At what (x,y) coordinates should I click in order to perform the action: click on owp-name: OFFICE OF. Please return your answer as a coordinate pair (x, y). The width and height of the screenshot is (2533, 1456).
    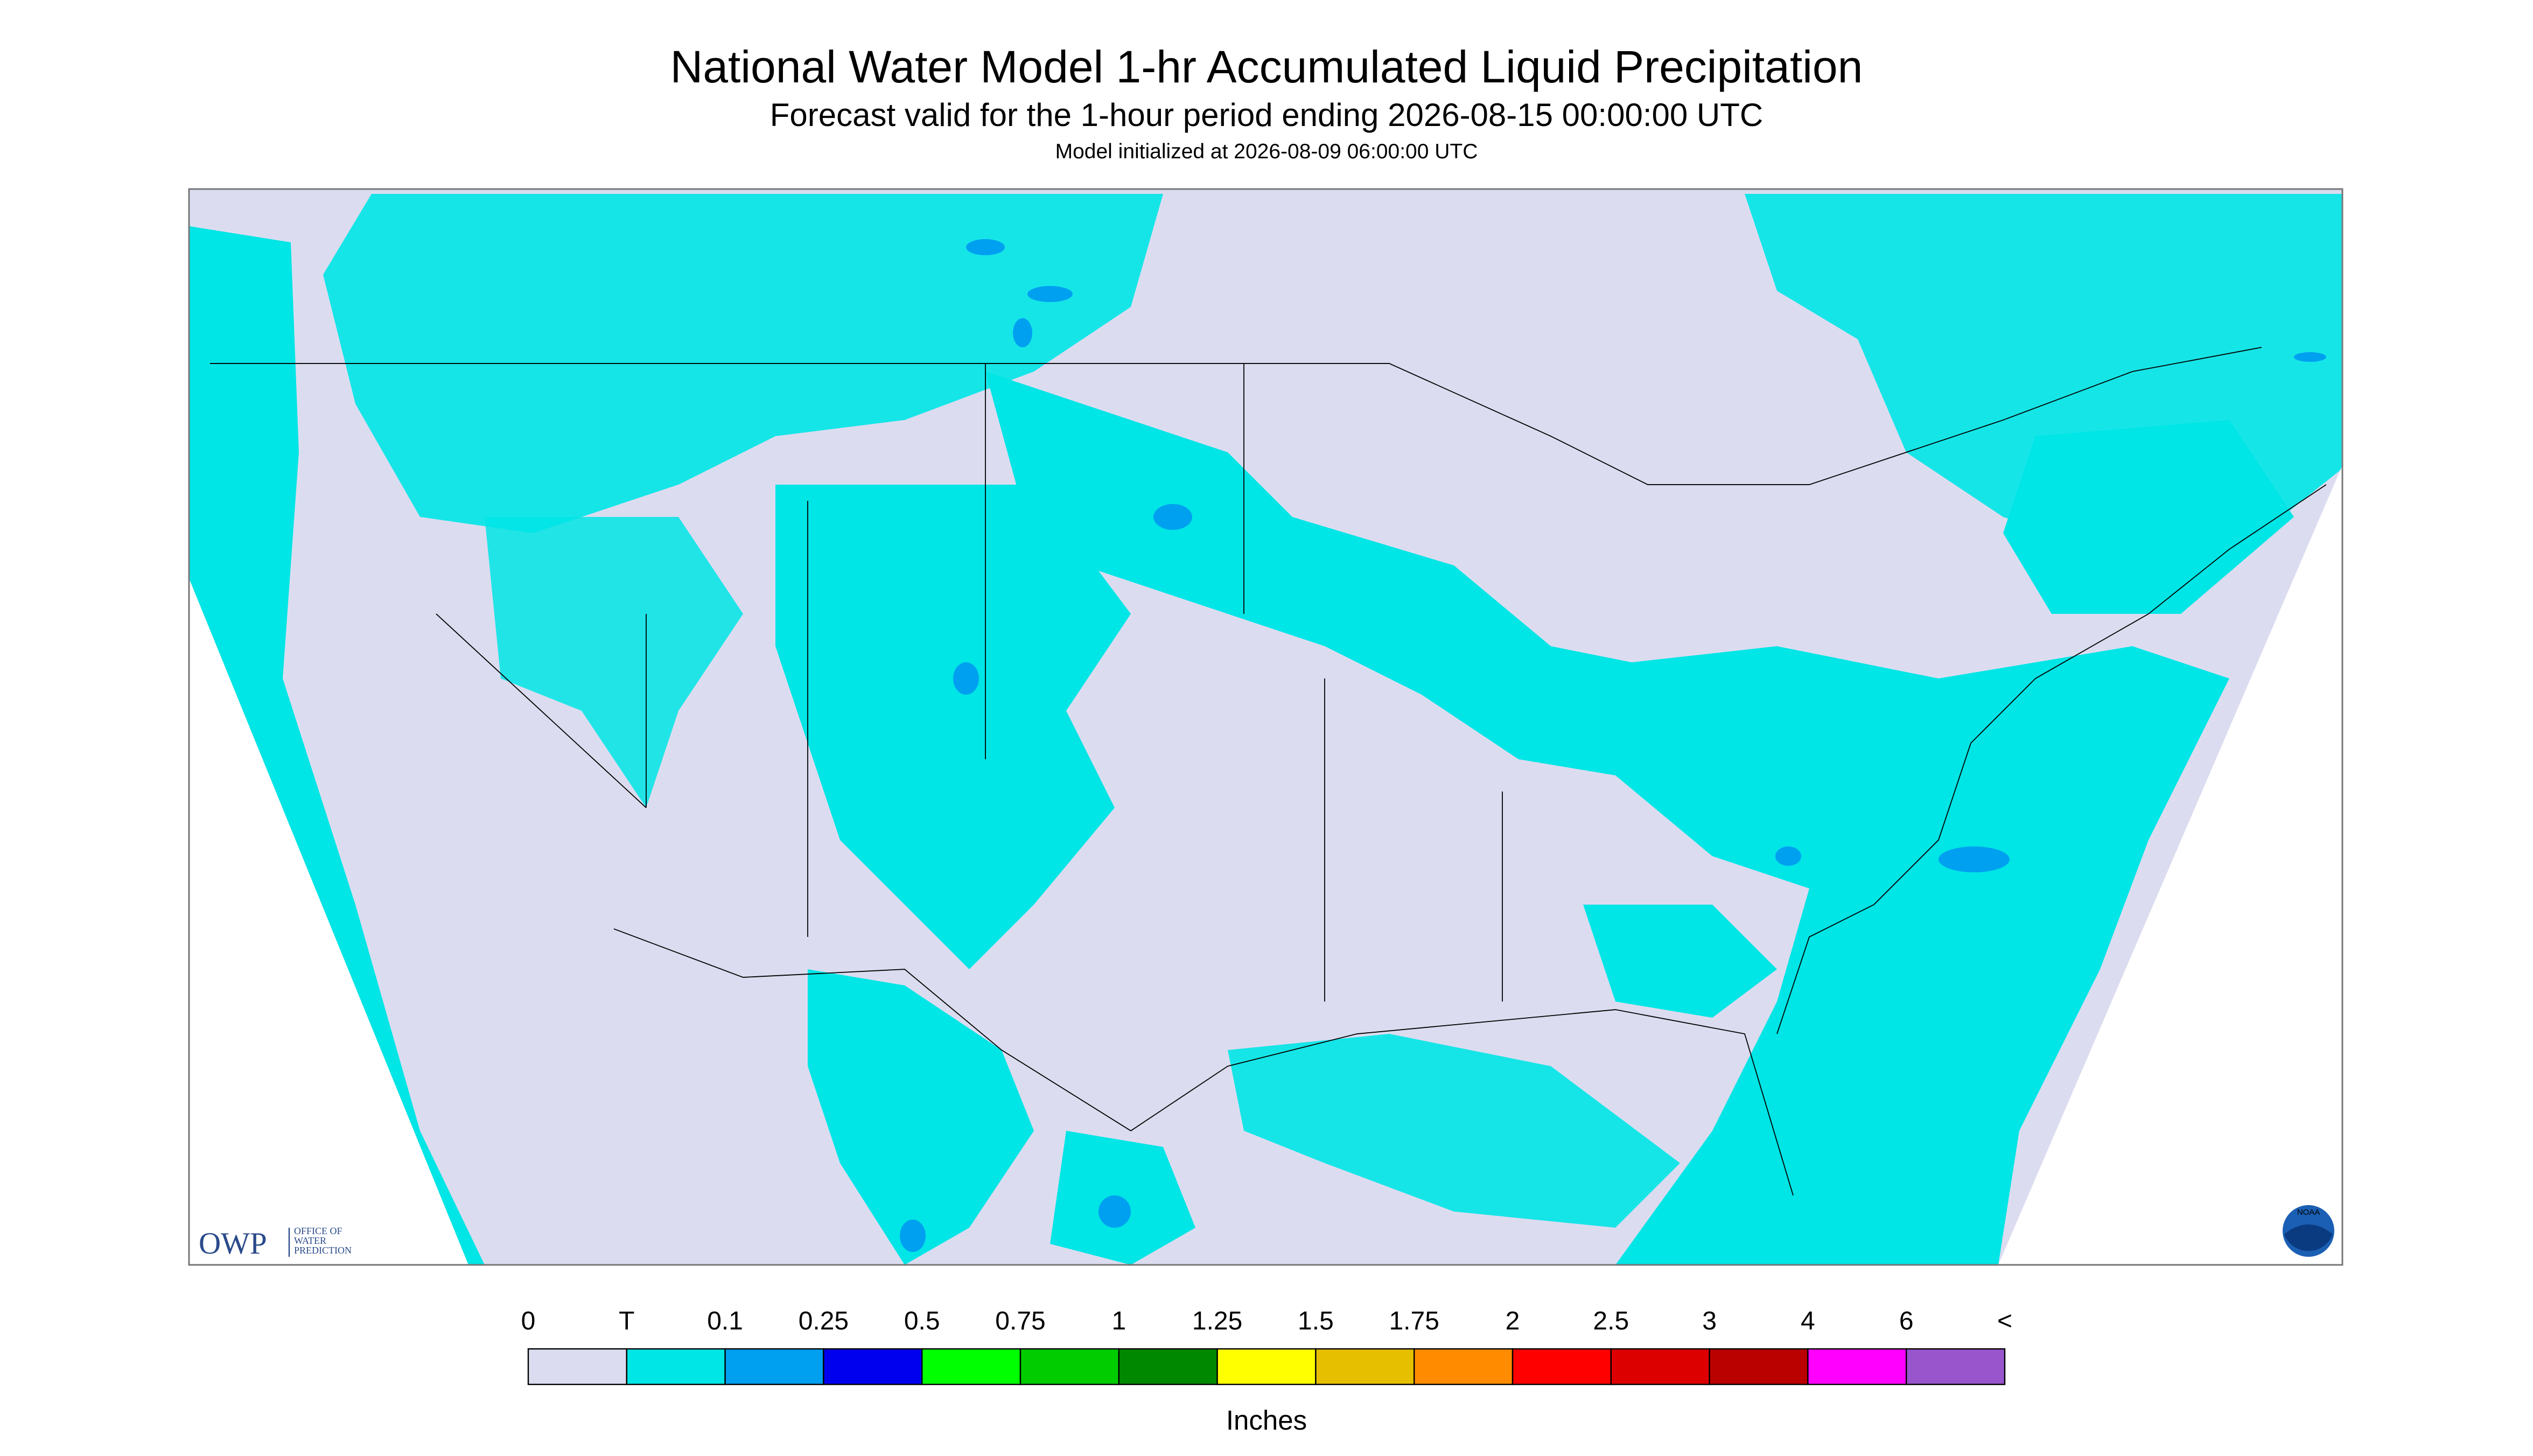
    Looking at the image, I should click on (318, 1231).